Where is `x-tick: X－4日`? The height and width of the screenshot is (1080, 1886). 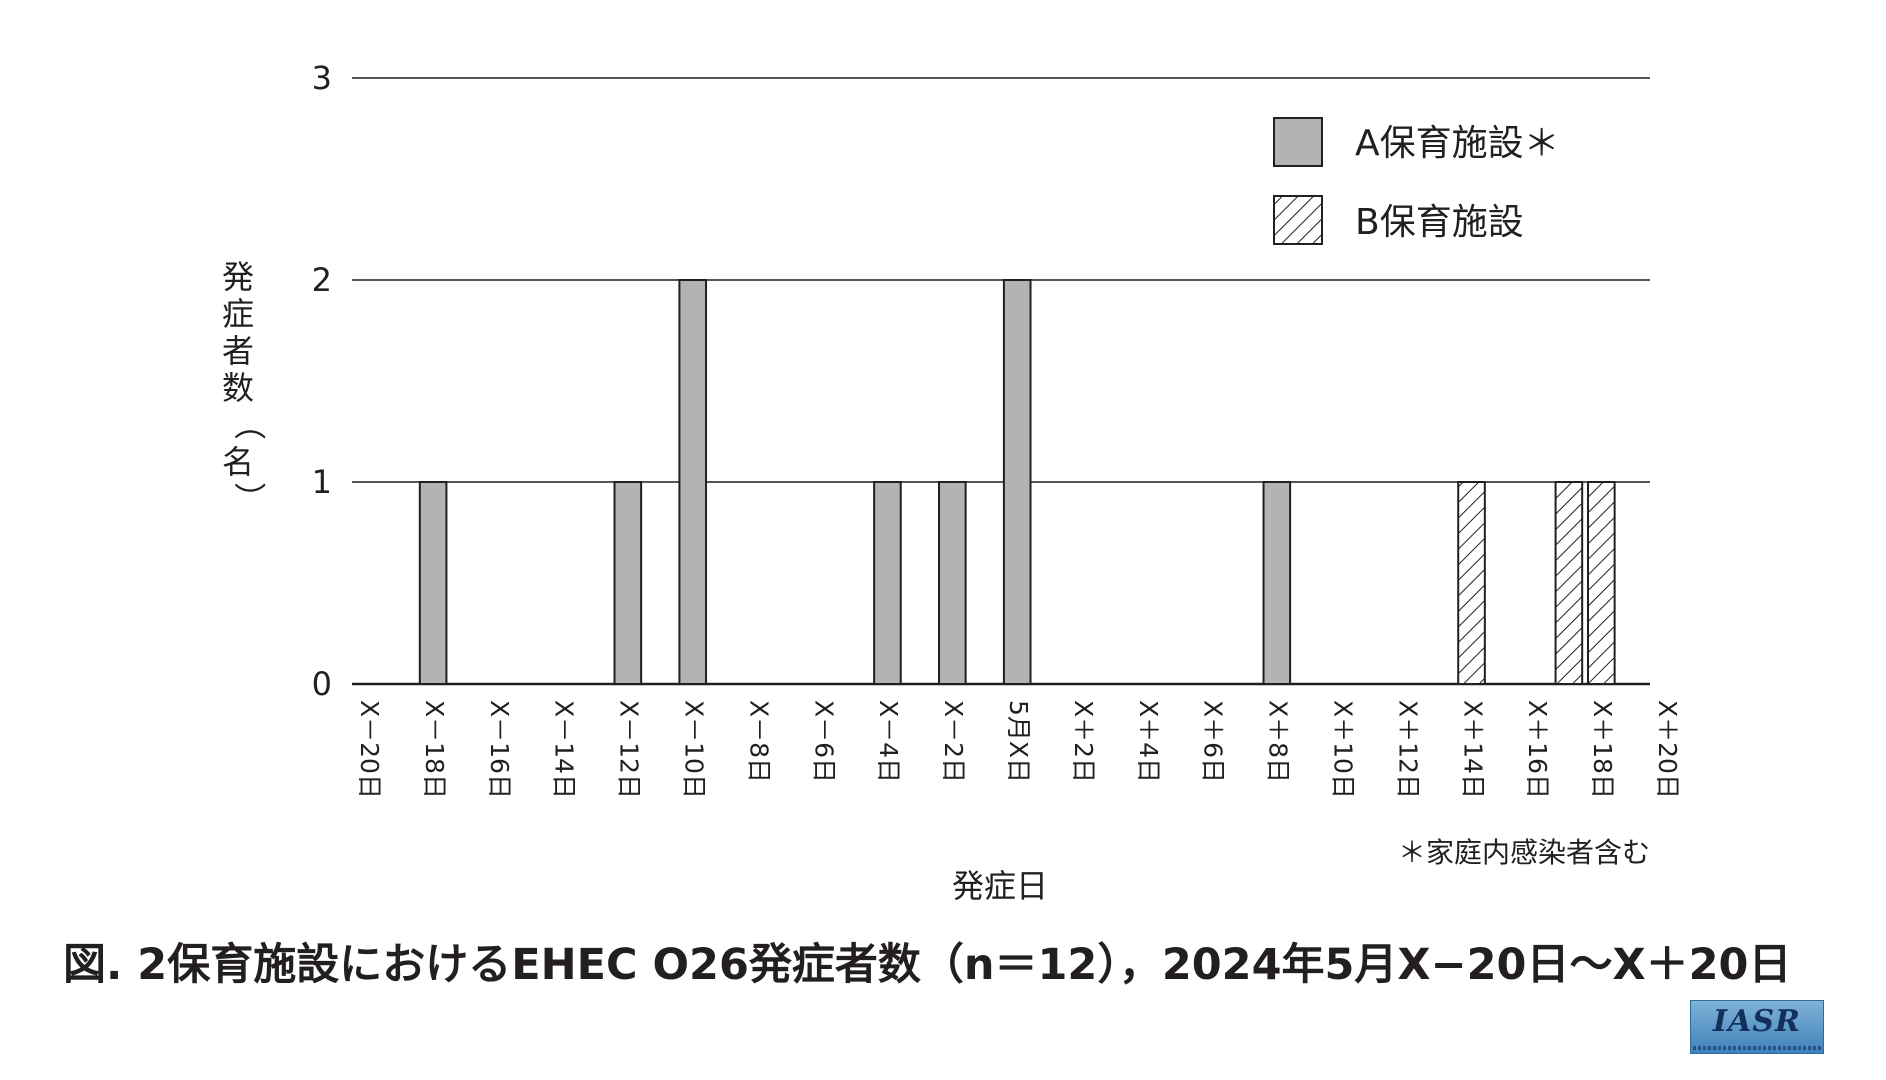
x-tick: X－4日 is located at coordinates (888, 741).